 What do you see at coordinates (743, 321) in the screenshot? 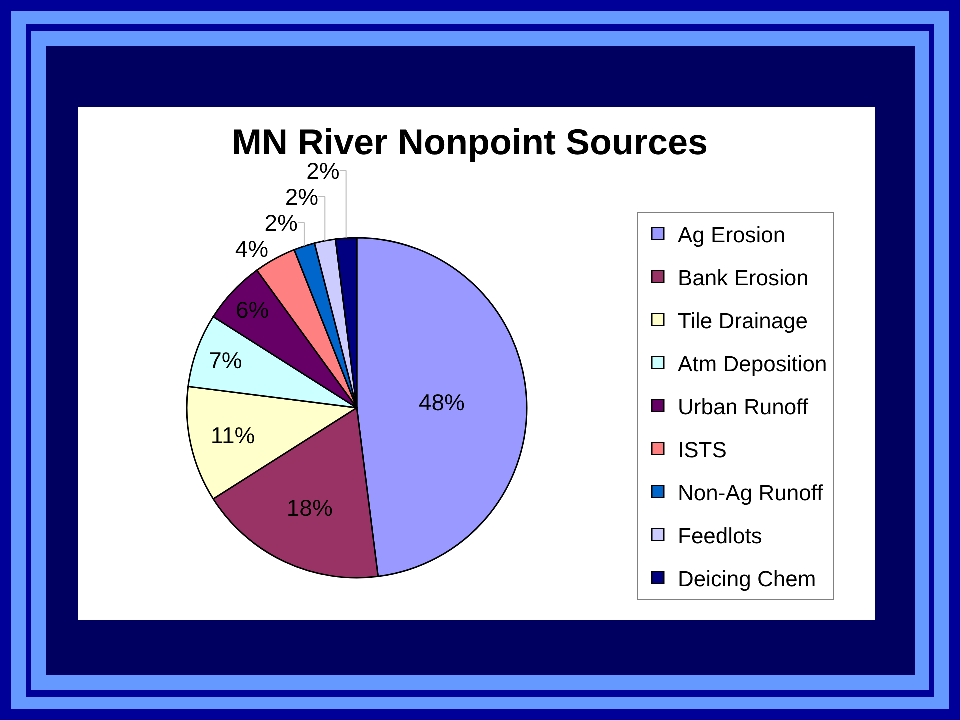
I see `legend-label: Tile Drainage` at bounding box center [743, 321].